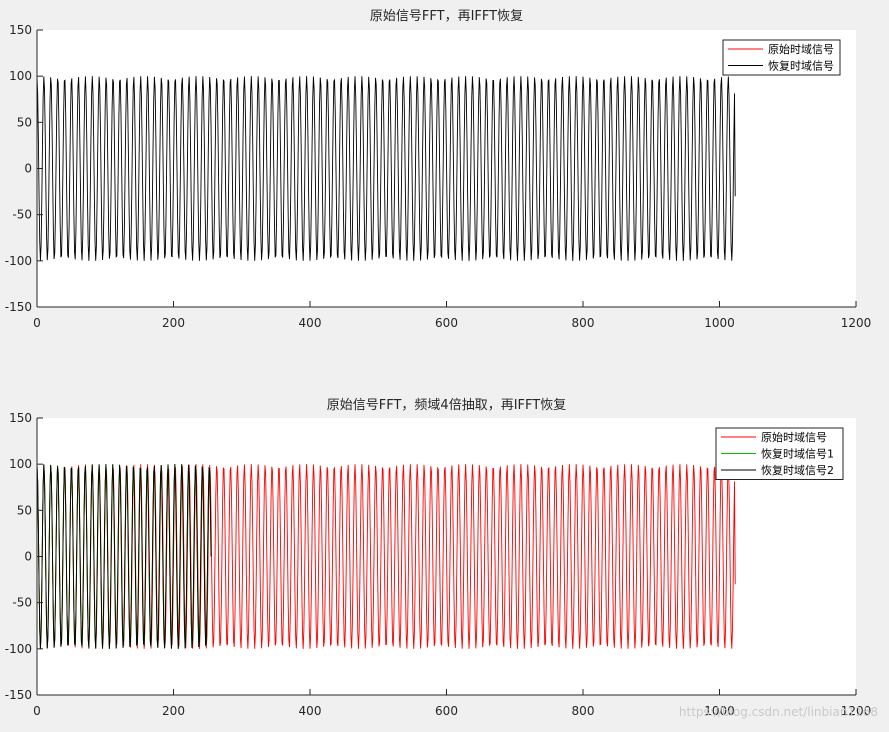 The width and height of the screenshot is (889, 732). I want to click on chart-title: 原始信号FFT，频域4倍抽取，再IFFT恢复, so click(446, 405).